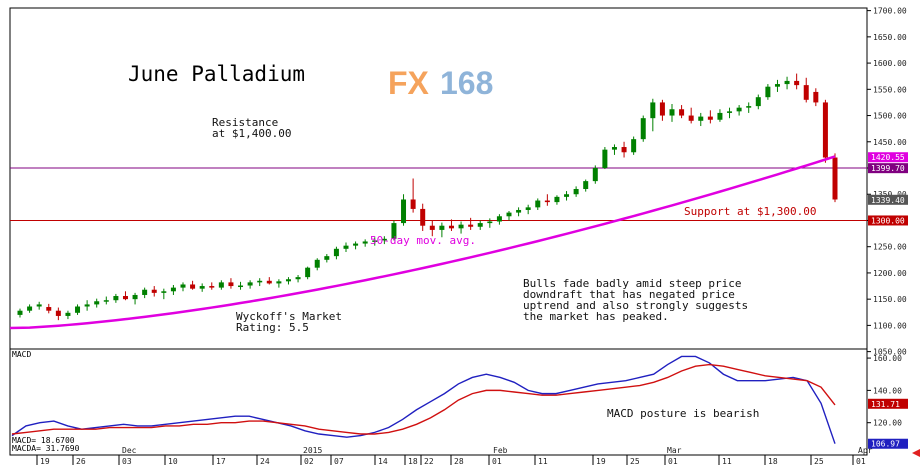 This screenshot has height=471, width=921. I want to click on x-tick-label: 03, so click(127, 461).